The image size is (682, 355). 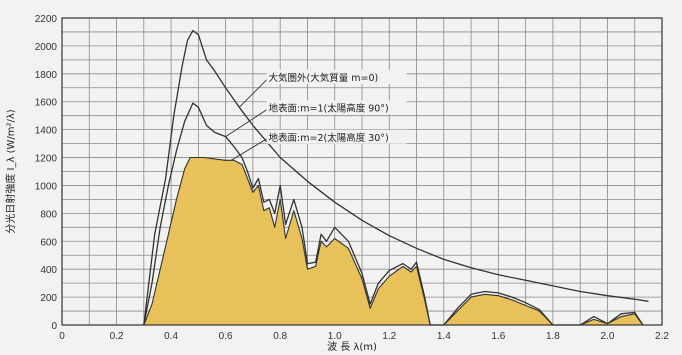 I want to click on y-tick-label: 400, so click(x=48, y=270).